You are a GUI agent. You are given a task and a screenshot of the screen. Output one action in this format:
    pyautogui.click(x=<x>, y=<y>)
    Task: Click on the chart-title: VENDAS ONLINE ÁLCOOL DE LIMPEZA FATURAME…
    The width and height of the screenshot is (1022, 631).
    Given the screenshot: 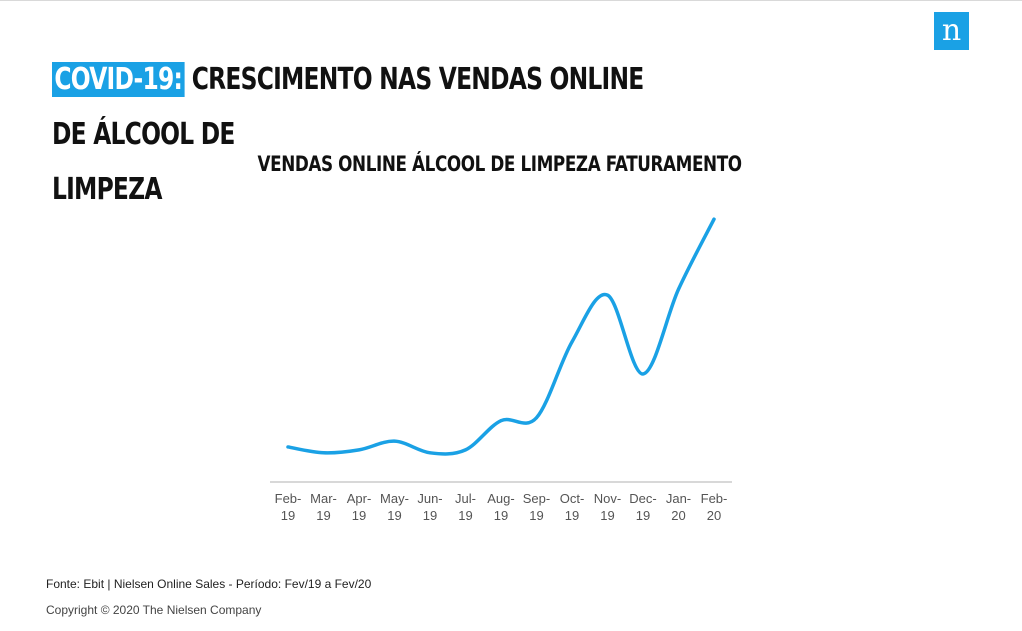 What is the action you would take?
    pyautogui.click(x=500, y=164)
    